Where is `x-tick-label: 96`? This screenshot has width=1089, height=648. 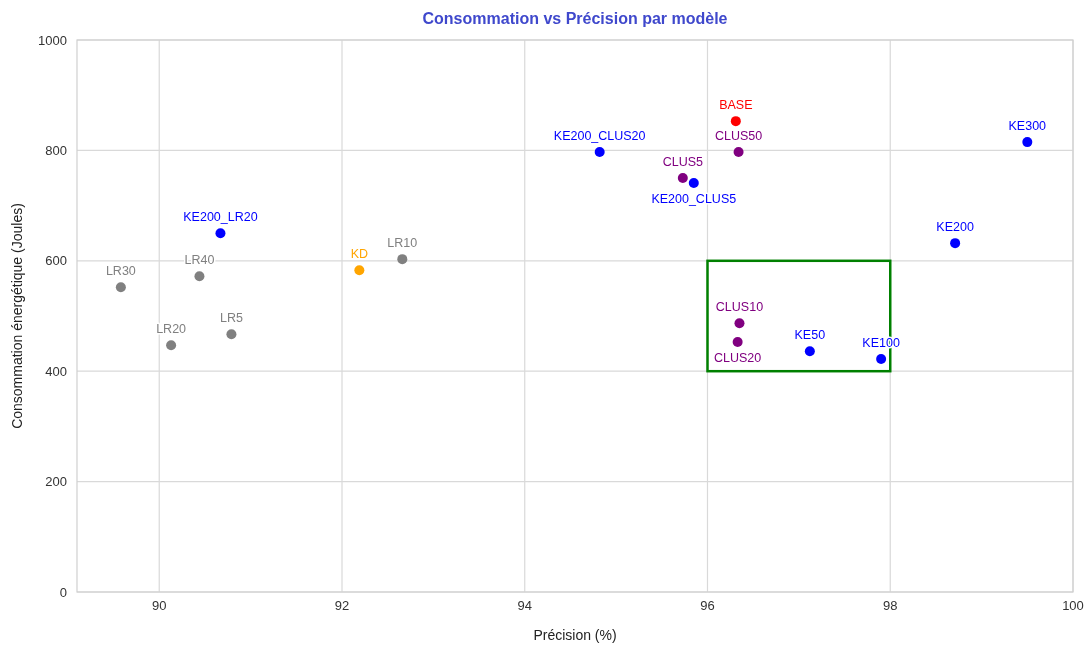
x-tick-label: 96 is located at coordinates (707, 605).